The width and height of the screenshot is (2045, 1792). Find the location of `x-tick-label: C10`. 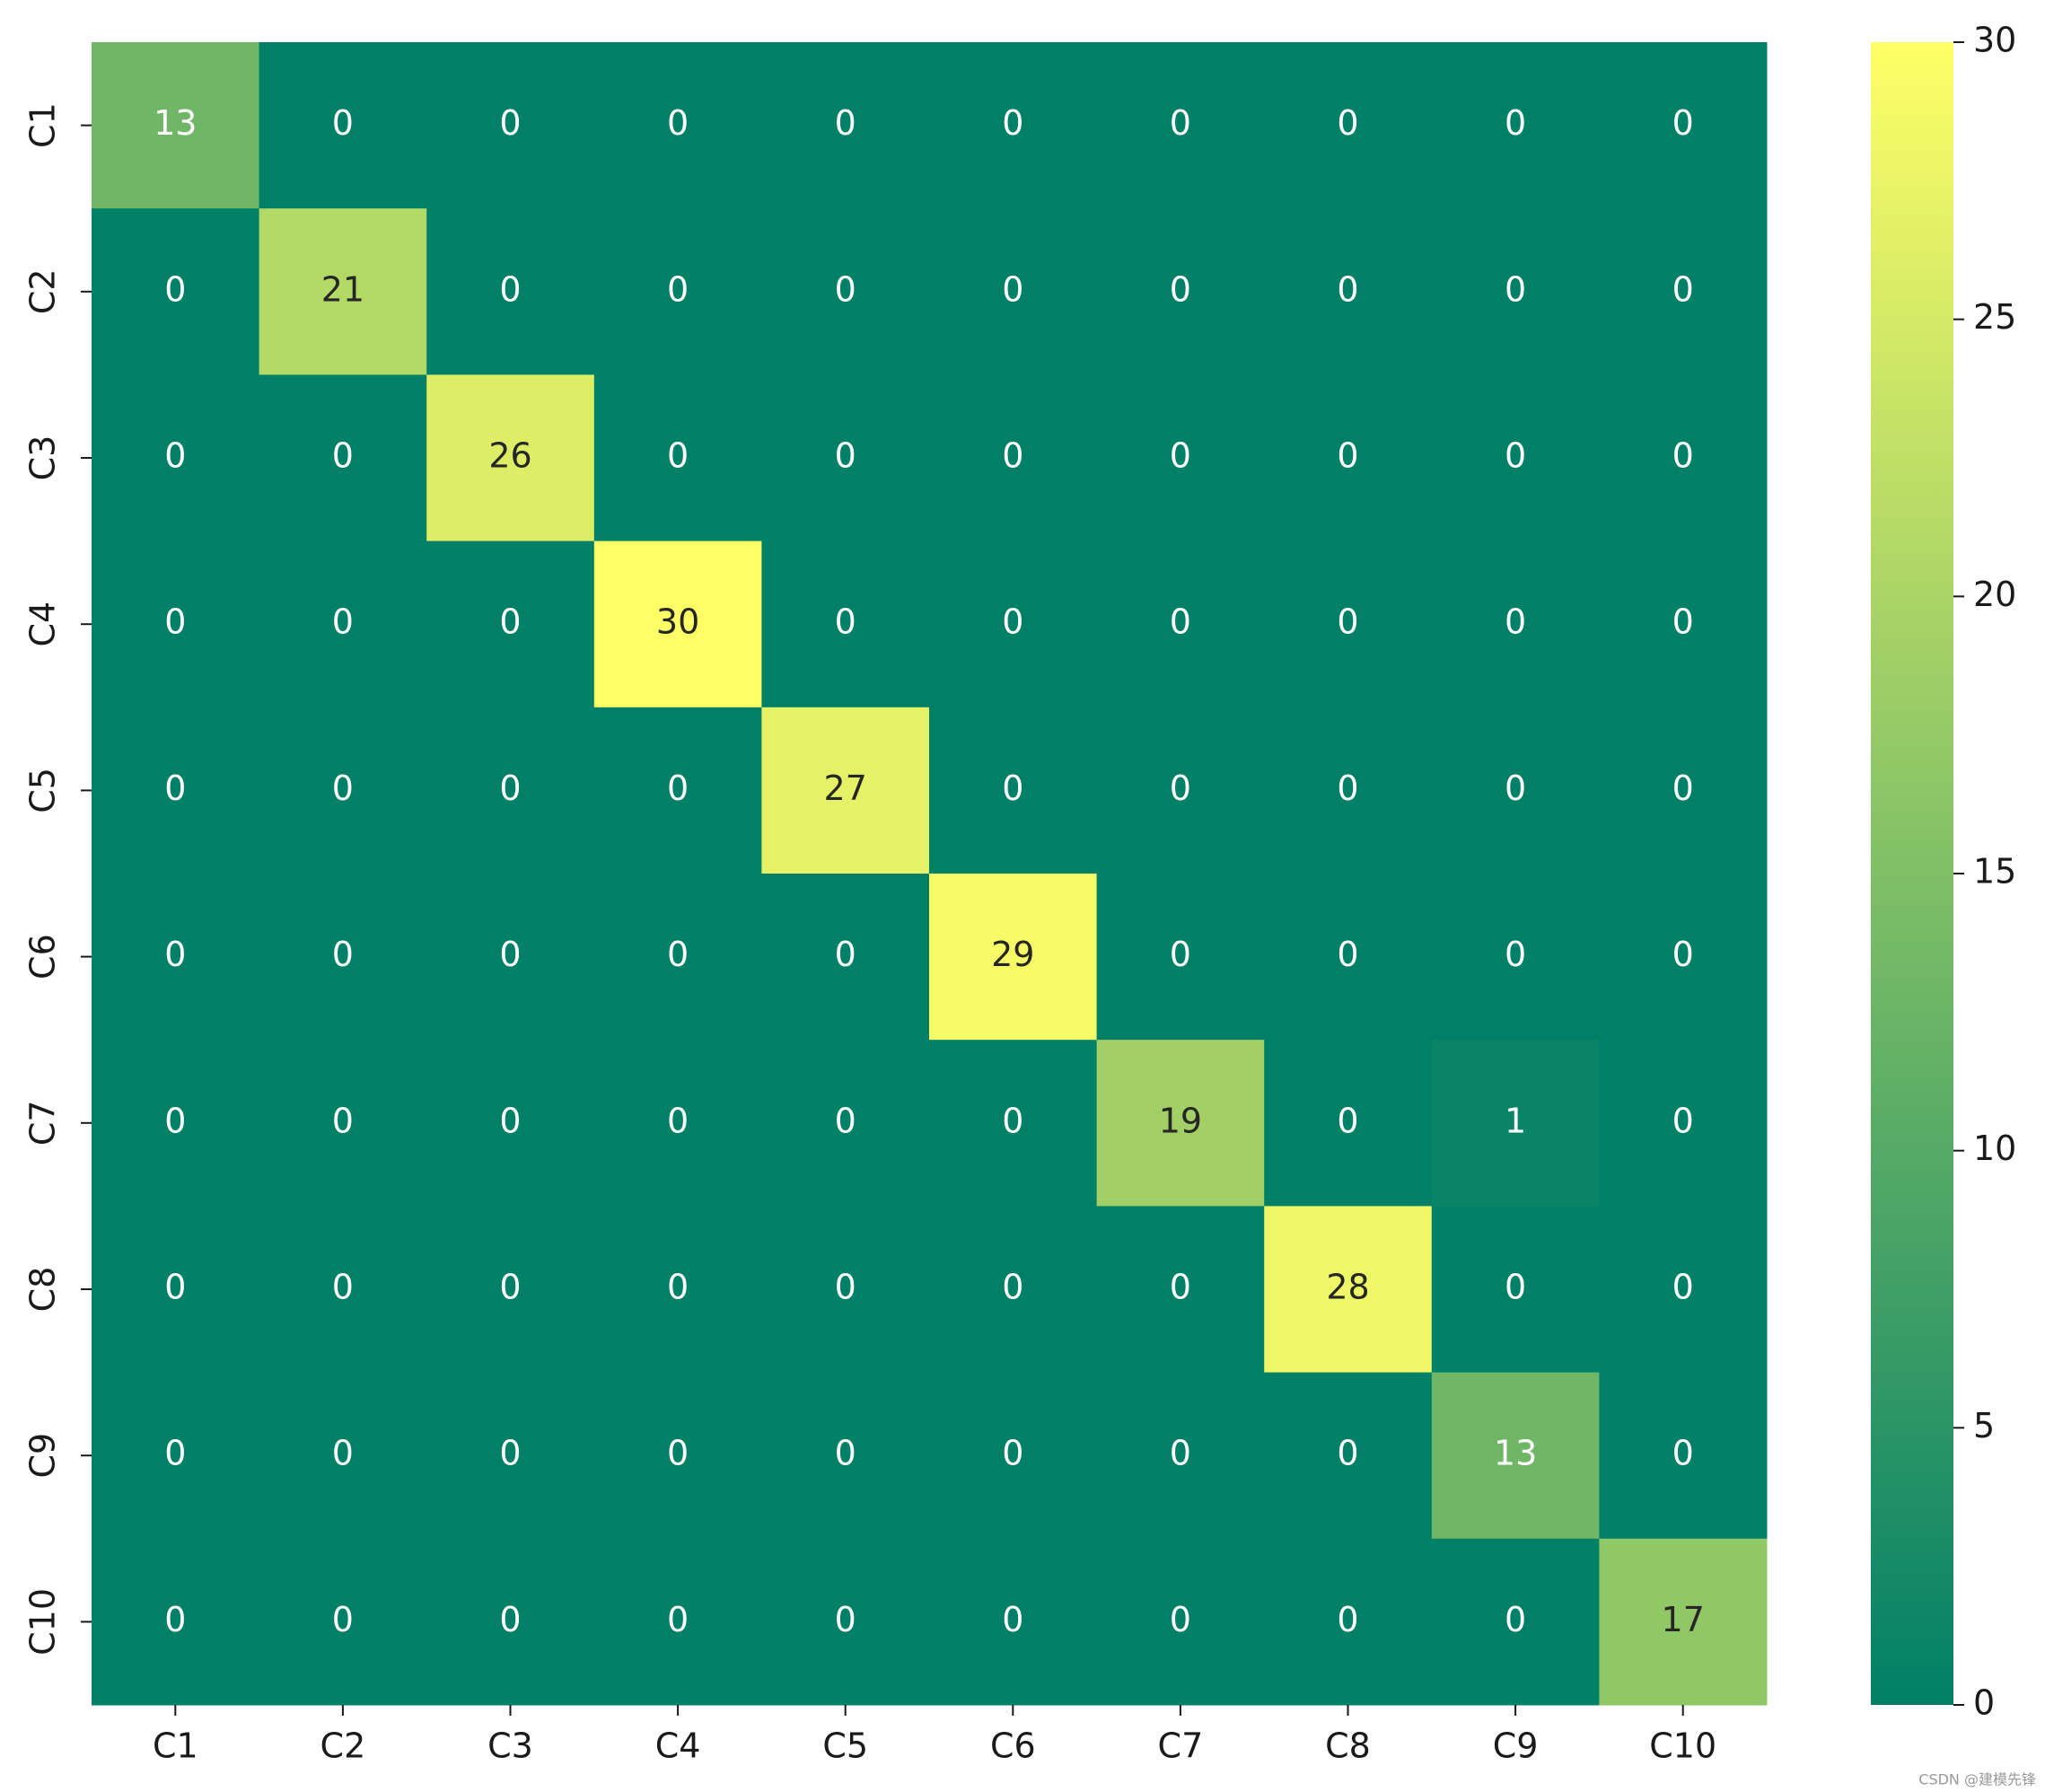

x-tick-label: C10 is located at coordinates (1682, 1746).